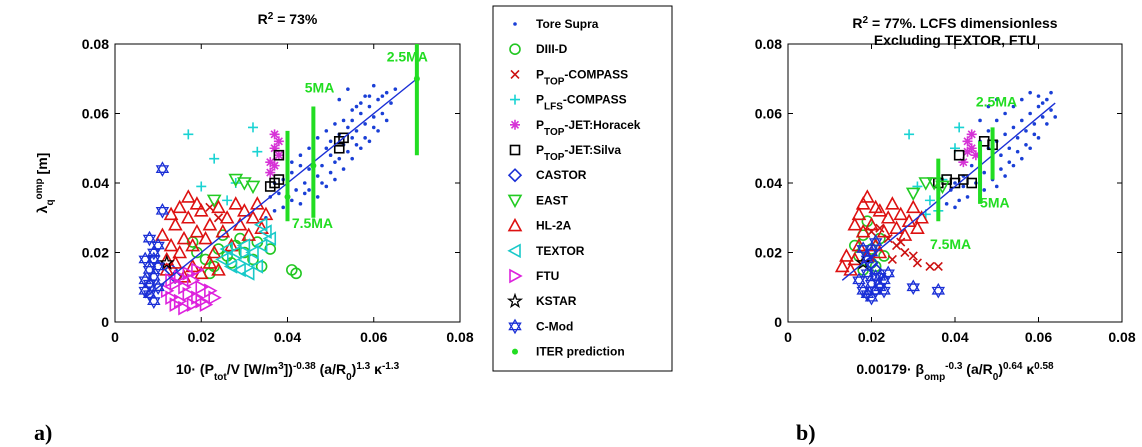 This screenshot has height=447, width=1142. What do you see at coordinates (552, 49) in the screenshot?
I see `legend-label: DIII-D` at bounding box center [552, 49].